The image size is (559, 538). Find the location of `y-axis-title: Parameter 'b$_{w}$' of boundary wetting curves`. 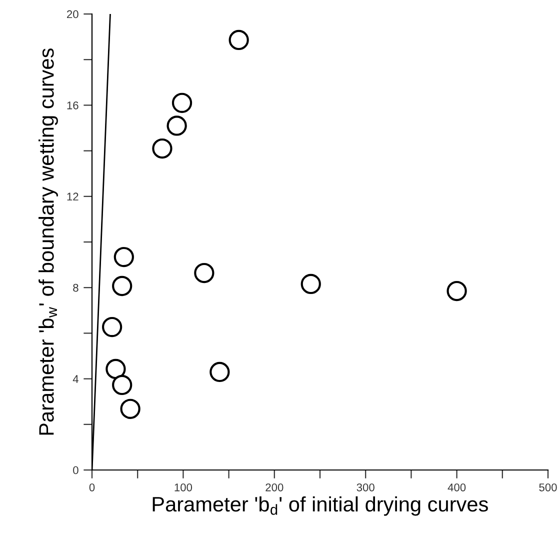

y-axis-title: Parameter 'b$_{w}$' of boundary wetting curves is located at coordinates (48, 241).